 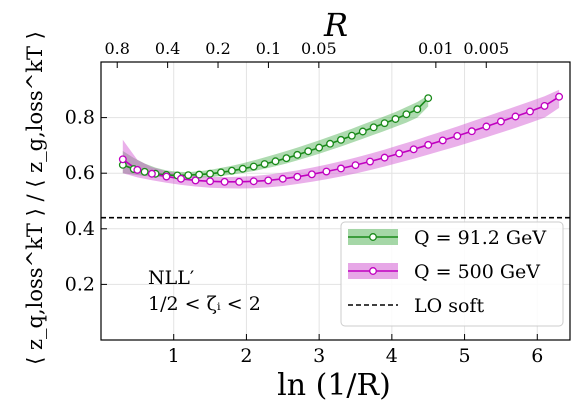 What do you see at coordinates (480, 238) in the screenshot?
I see `legend-label: Q = 91.2 GeV` at bounding box center [480, 238].